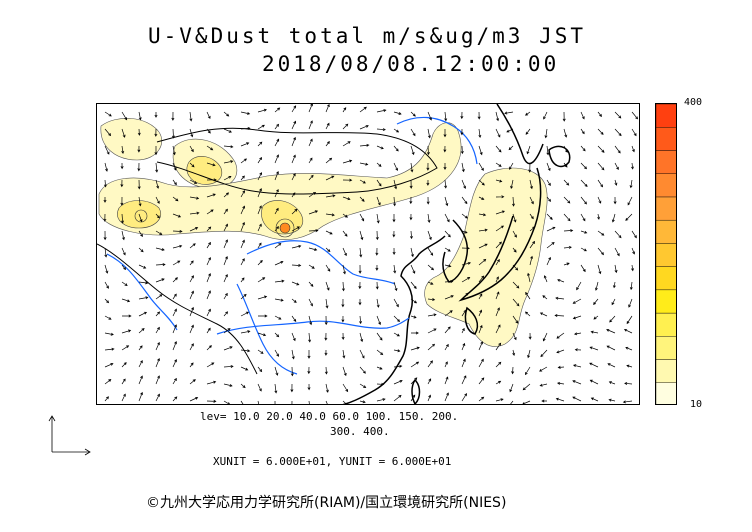 The height and width of the screenshot is (532, 752). What do you see at coordinates (52, 418) in the screenshot?
I see `ref-arrow-y-head` at bounding box center [52, 418].